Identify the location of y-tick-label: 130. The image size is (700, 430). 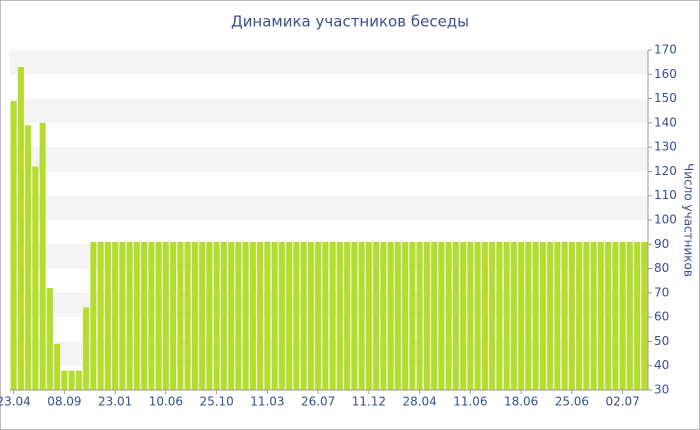
(665, 147).